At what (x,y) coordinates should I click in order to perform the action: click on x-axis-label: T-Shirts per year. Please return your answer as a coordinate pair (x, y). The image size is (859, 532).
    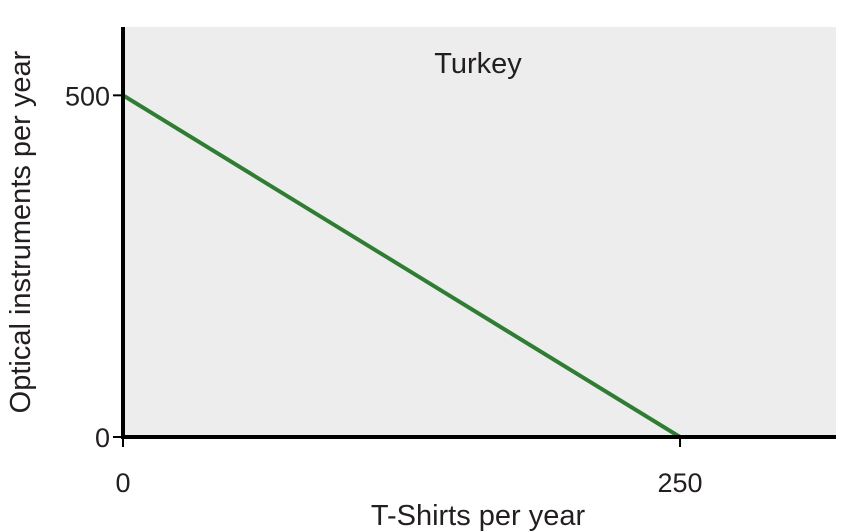
    Looking at the image, I should click on (478, 516).